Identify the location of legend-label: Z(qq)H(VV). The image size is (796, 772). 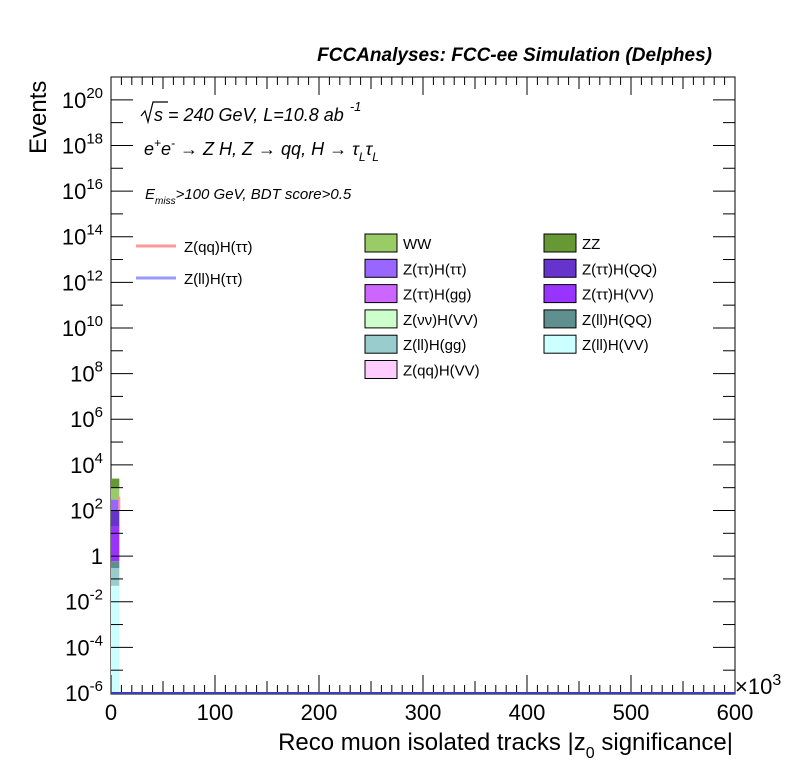
(441, 371).